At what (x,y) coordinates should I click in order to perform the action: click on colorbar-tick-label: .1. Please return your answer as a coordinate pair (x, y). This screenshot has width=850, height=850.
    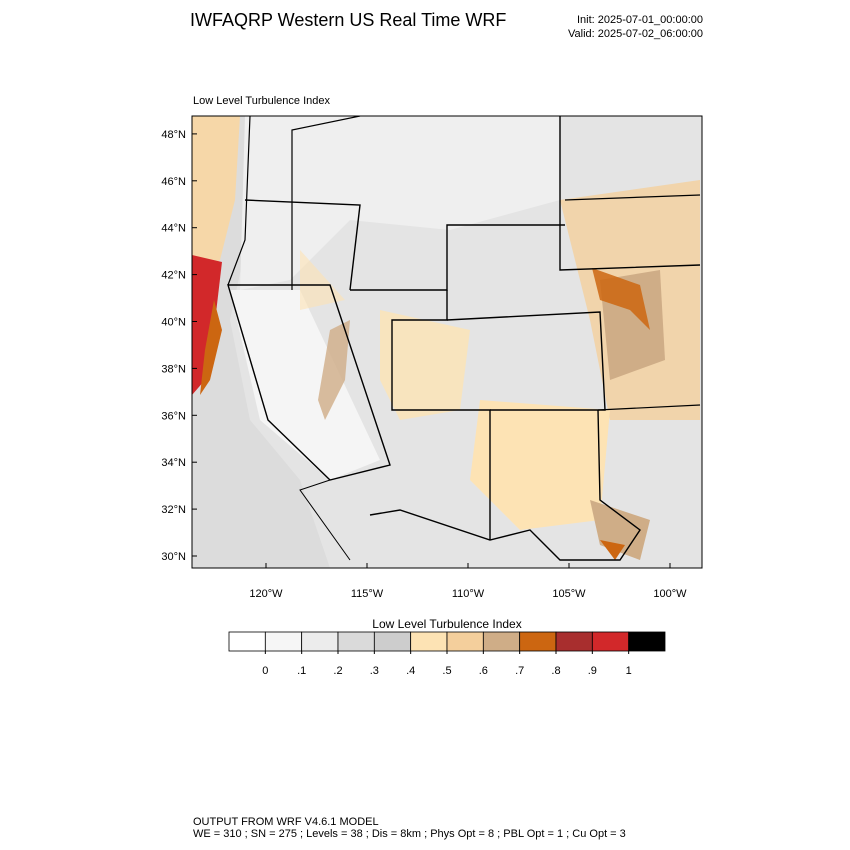
    Looking at the image, I should click on (301, 671).